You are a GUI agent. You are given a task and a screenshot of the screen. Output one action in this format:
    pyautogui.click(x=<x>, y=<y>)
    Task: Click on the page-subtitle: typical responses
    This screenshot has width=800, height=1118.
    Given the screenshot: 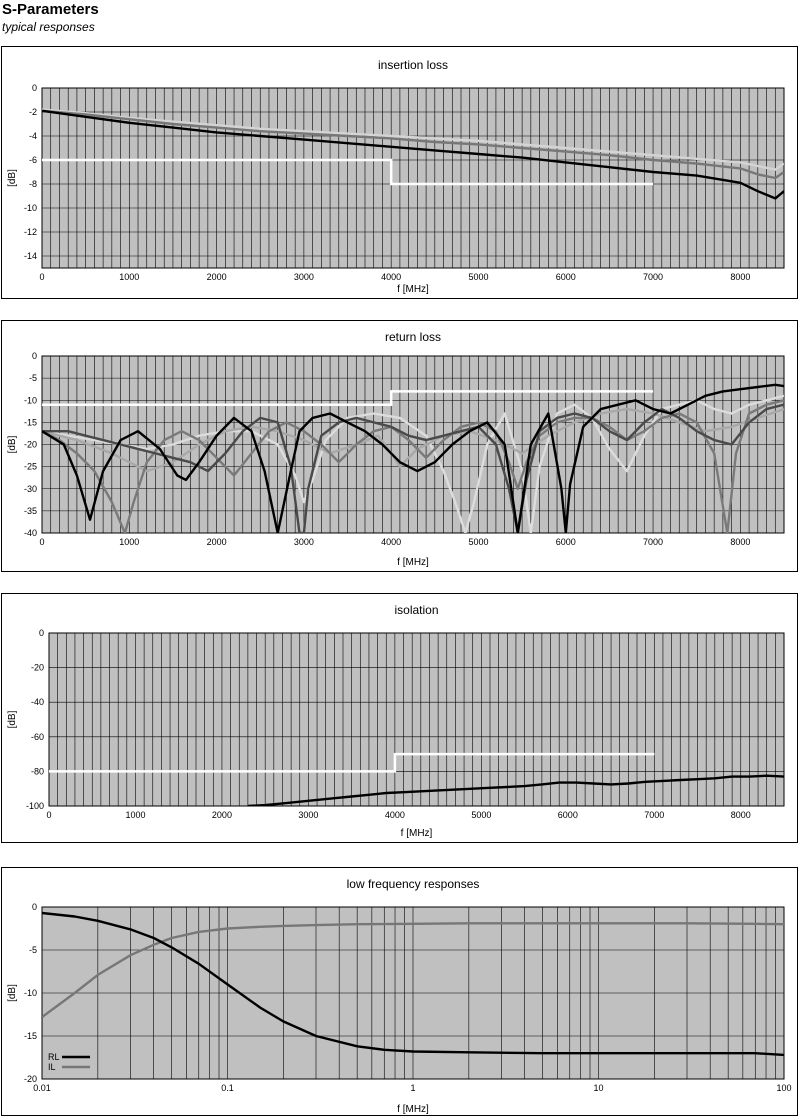 What is the action you would take?
    pyautogui.click(x=48, y=27)
    